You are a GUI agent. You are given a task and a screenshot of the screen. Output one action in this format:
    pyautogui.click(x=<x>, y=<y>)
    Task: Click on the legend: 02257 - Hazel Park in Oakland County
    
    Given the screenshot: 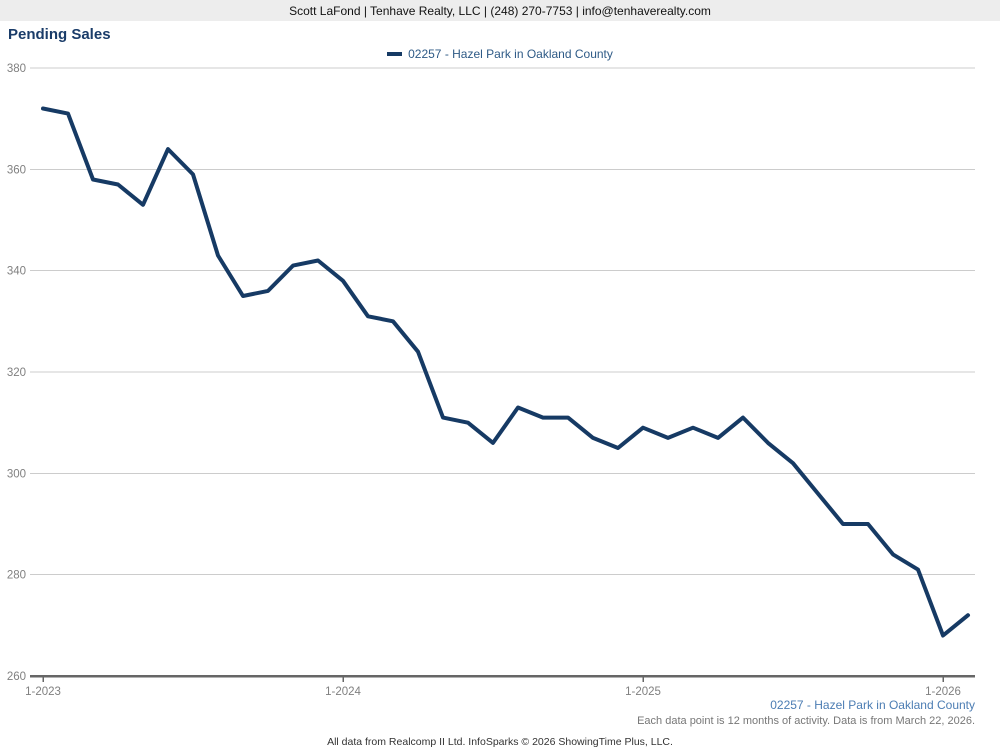 What is the action you would take?
    pyautogui.click(x=500, y=54)
    